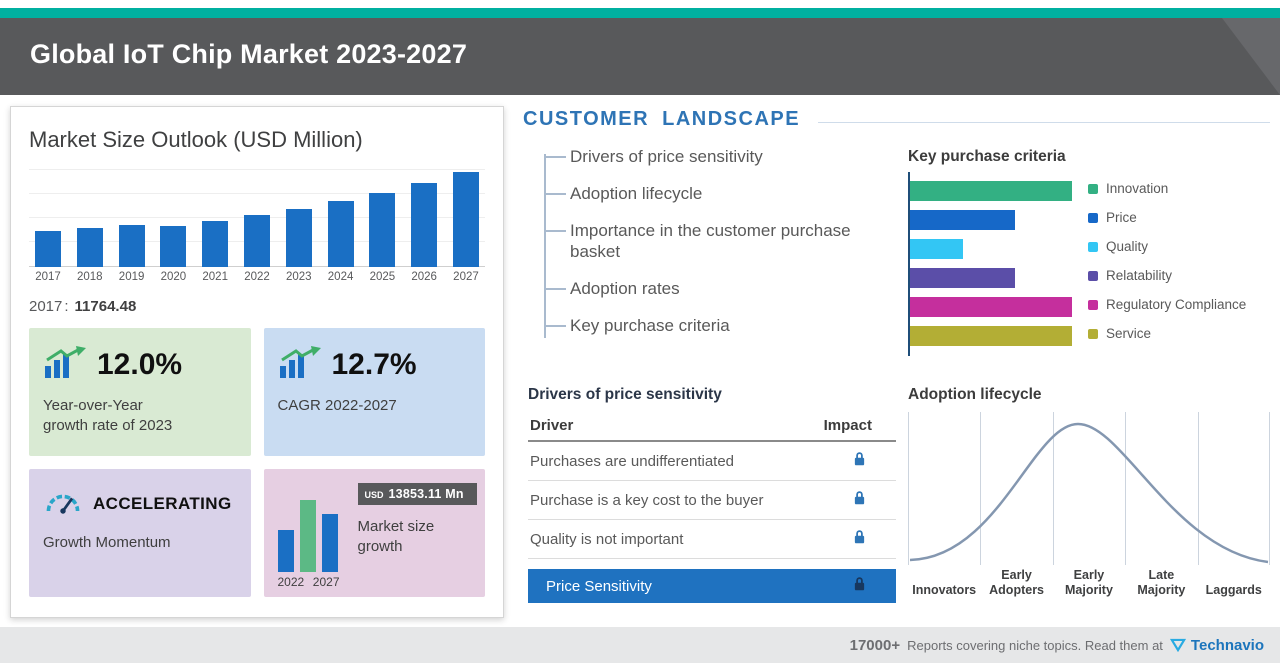  Describe the element at coordinates (896, 119) in the screenshot. I see `customer-landscape-heading-row: CUSTOMER LANDSCAPE` at that location.